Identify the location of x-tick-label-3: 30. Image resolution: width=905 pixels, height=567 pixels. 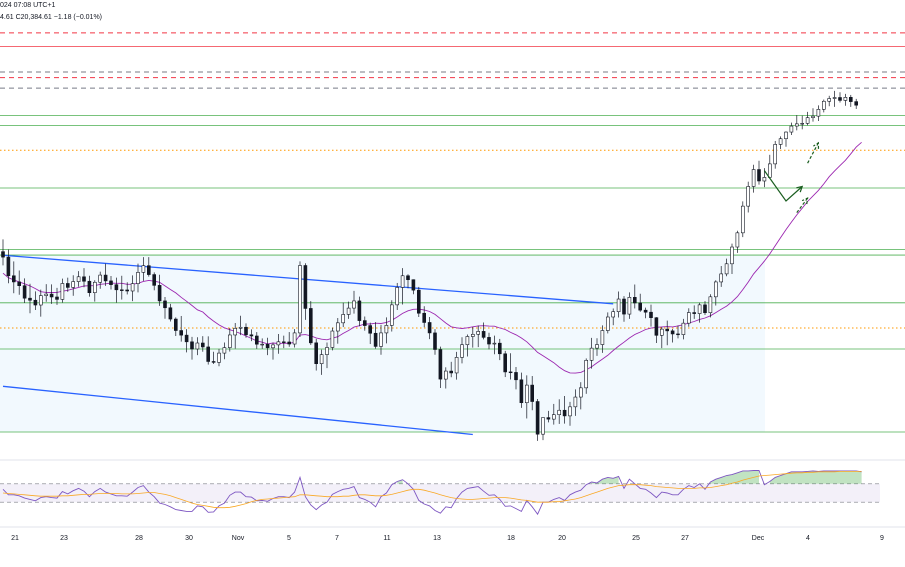
(189, 538).